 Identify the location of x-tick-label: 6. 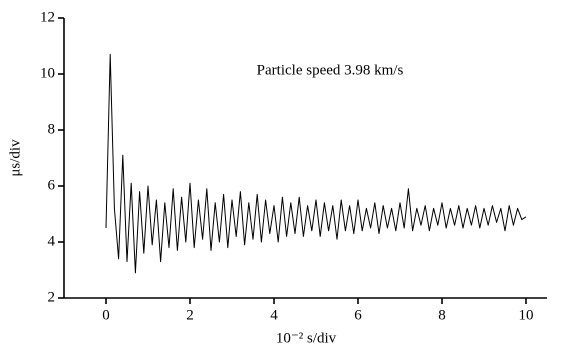
(358, 315).